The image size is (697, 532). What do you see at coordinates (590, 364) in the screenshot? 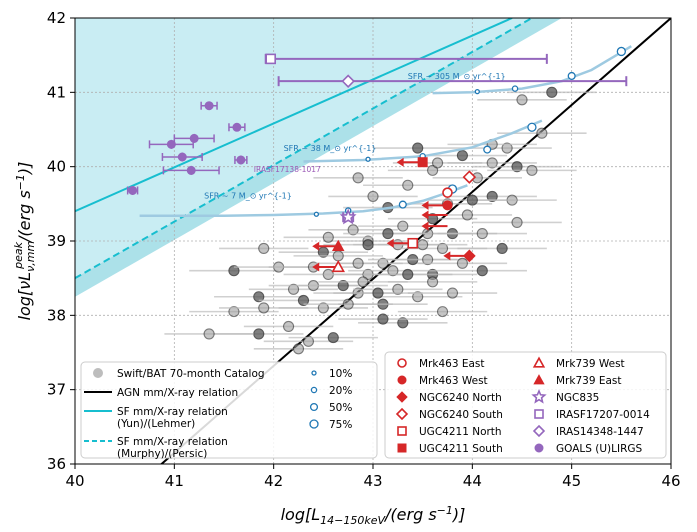
I see `legend-right-label: Mrk739 West` at bounding box center [590, 364].